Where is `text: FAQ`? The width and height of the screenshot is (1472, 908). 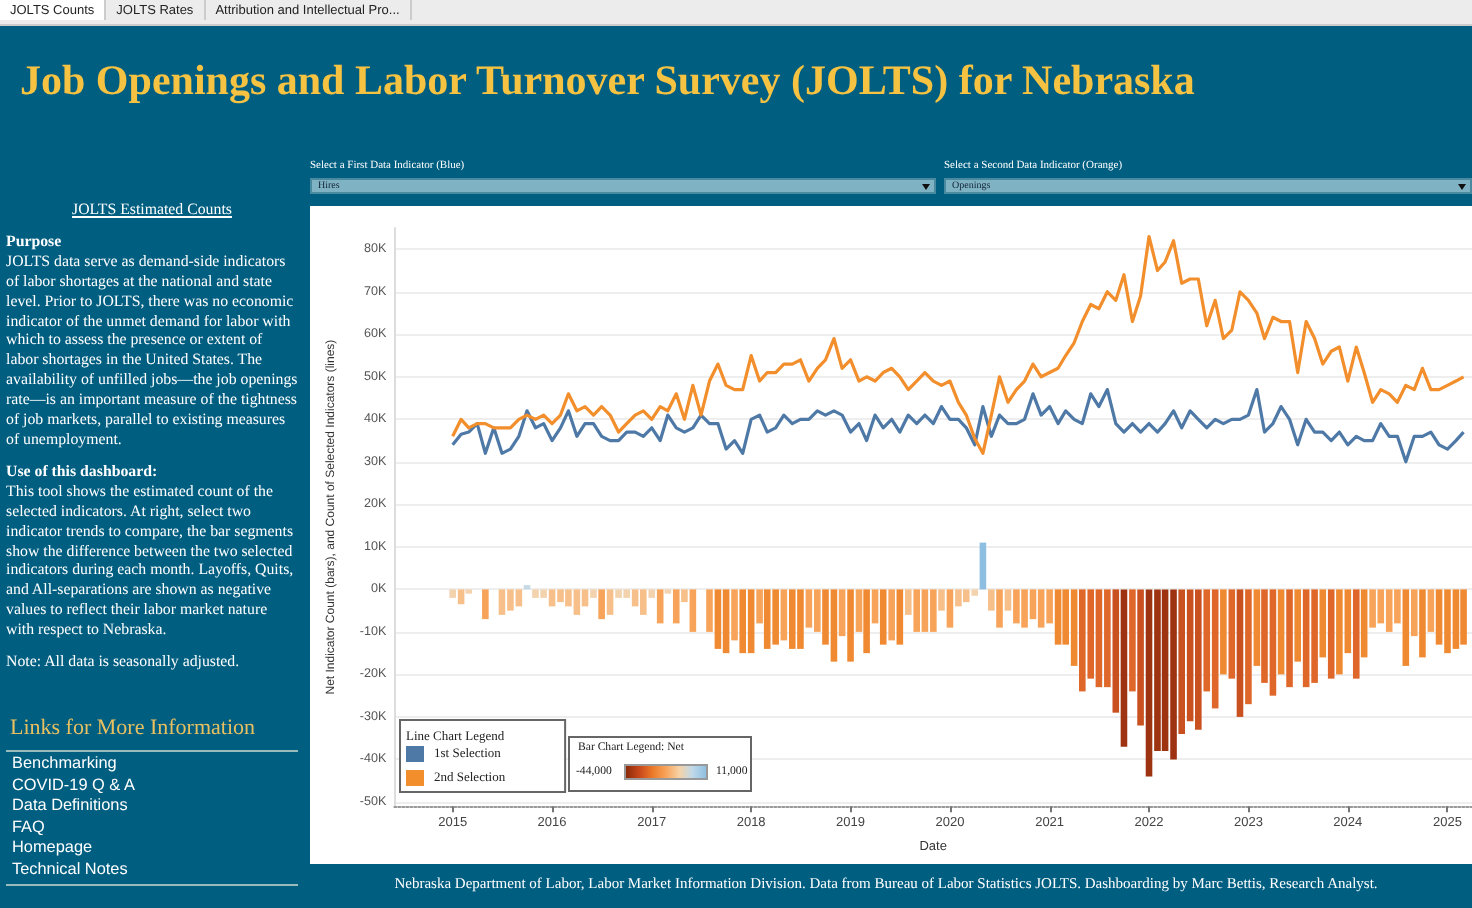
text: FAQ is located at coordinates (29, 828).